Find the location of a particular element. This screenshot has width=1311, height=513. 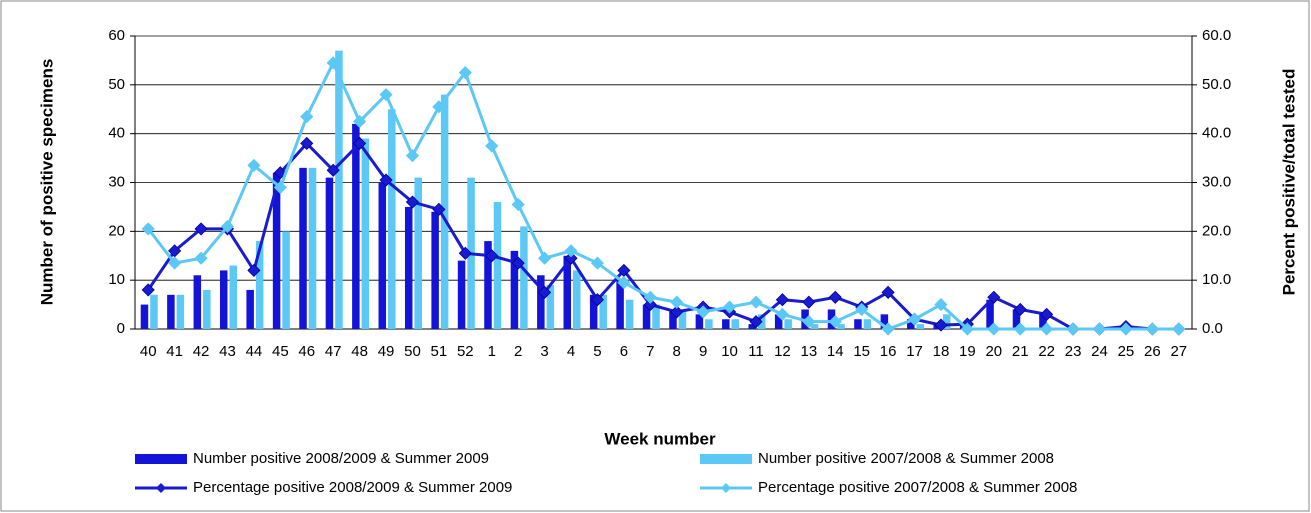

y2-tick-label: 40.0 is located at coordinates (1216, 133).